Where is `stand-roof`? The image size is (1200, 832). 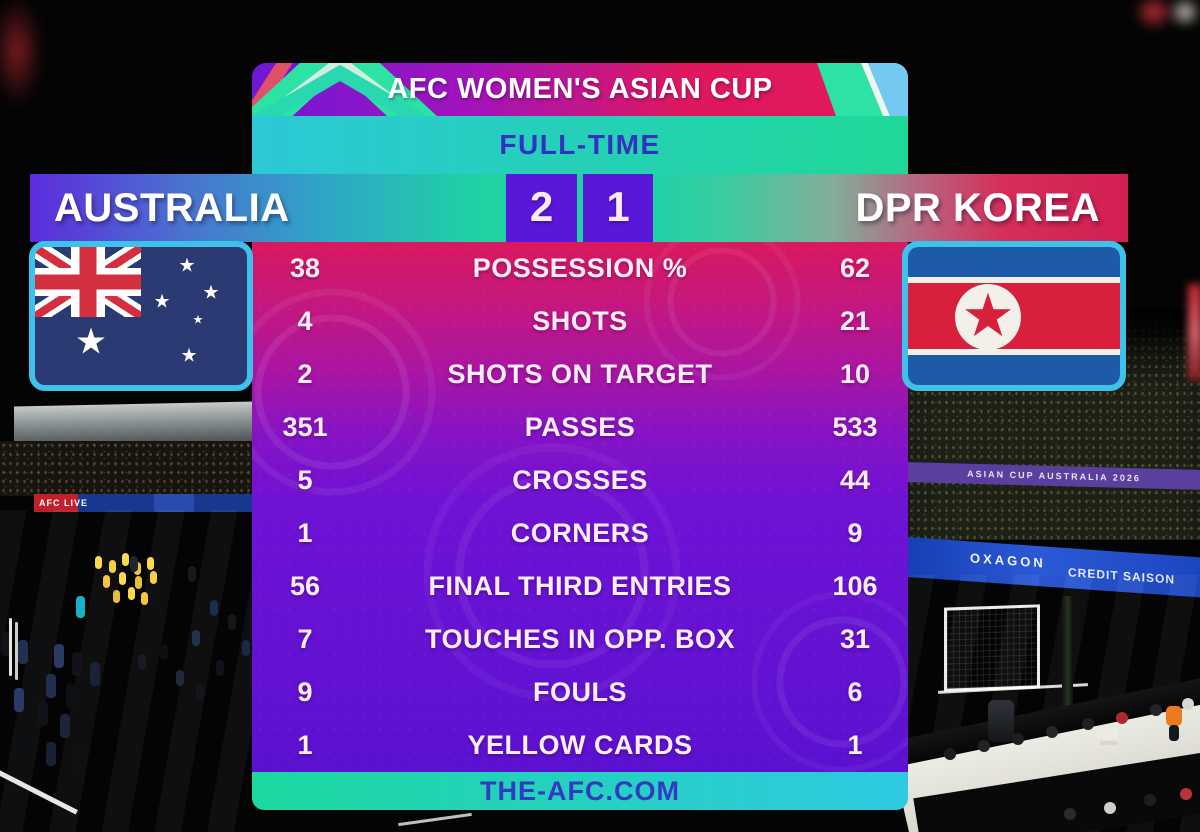
stand-roof is located at coordinates (134, 424).